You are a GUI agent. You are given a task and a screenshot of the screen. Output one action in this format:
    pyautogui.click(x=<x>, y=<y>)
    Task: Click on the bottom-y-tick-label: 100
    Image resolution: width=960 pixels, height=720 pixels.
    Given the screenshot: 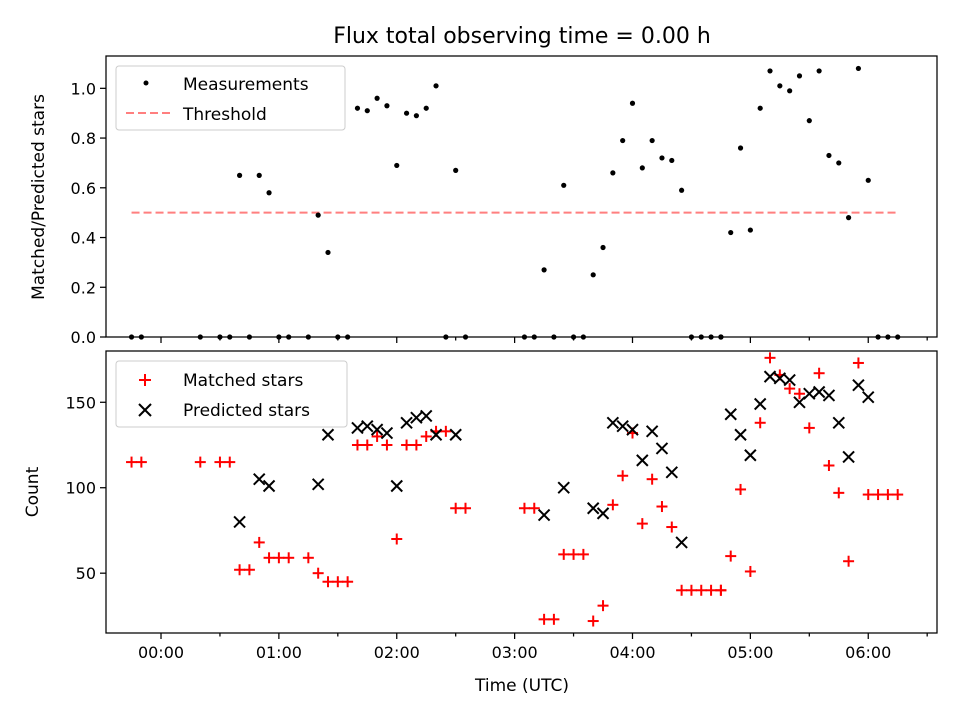 What is the action you would take?
    pyautogui.click(x=80, y=488)
    